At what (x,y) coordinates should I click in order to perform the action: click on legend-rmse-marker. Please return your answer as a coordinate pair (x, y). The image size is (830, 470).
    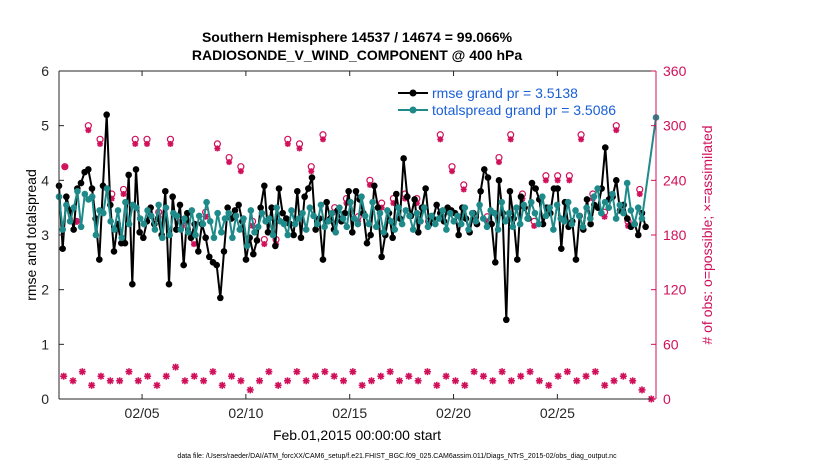
    Looking at the image, I should click on (413, 93).